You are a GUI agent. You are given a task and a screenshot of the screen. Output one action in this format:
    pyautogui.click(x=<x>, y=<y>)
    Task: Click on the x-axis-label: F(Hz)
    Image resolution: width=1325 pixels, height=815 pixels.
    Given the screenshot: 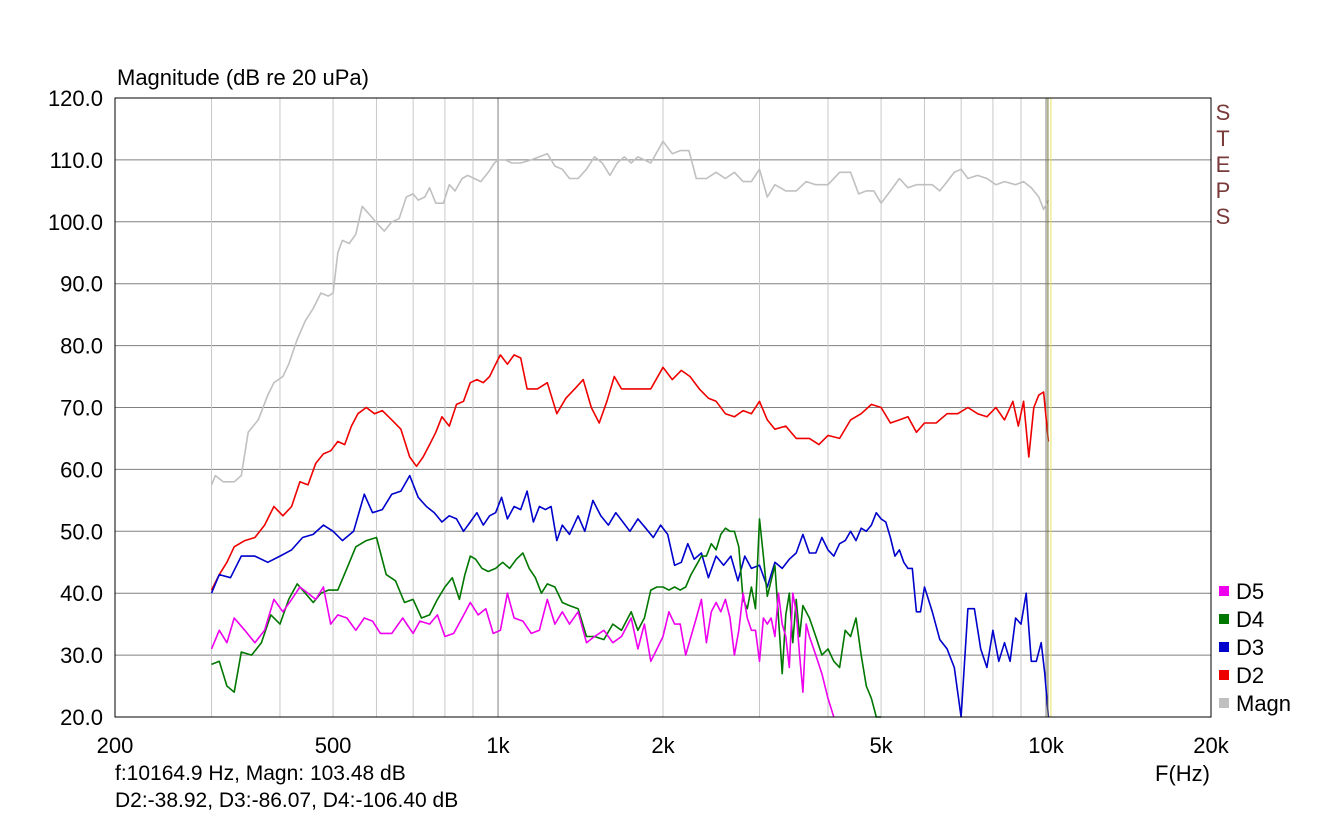 What is the action you would take?
    pyautogui.click(x=1182, y=773)
    